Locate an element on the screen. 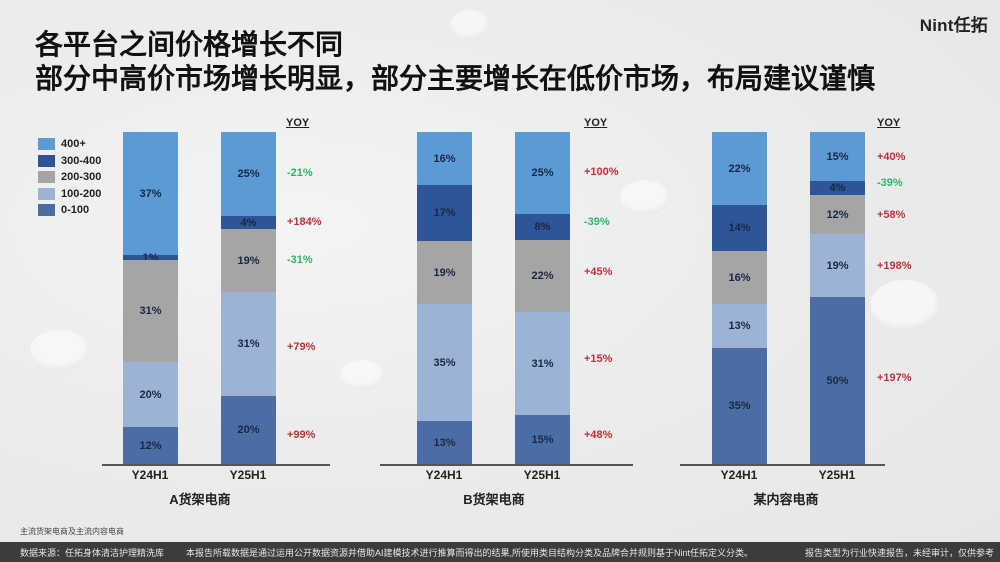 The height and width of the screenshot is (562, 1000). yoy-value: +15% is located at coordinates (598, 359).